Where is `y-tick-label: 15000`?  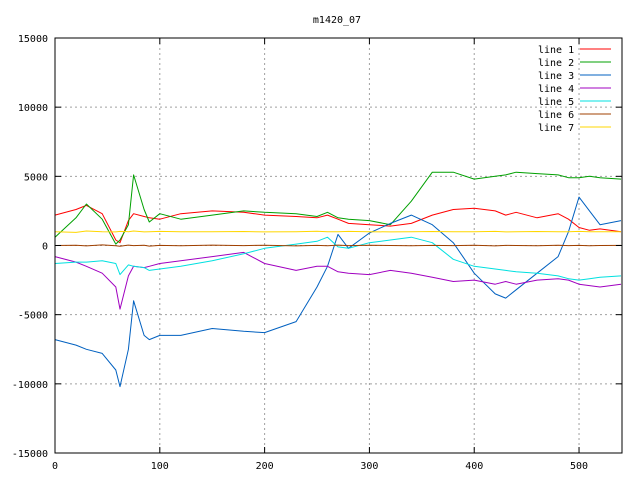 y-tick-label: 15000 is located at coordinates (33, 39).